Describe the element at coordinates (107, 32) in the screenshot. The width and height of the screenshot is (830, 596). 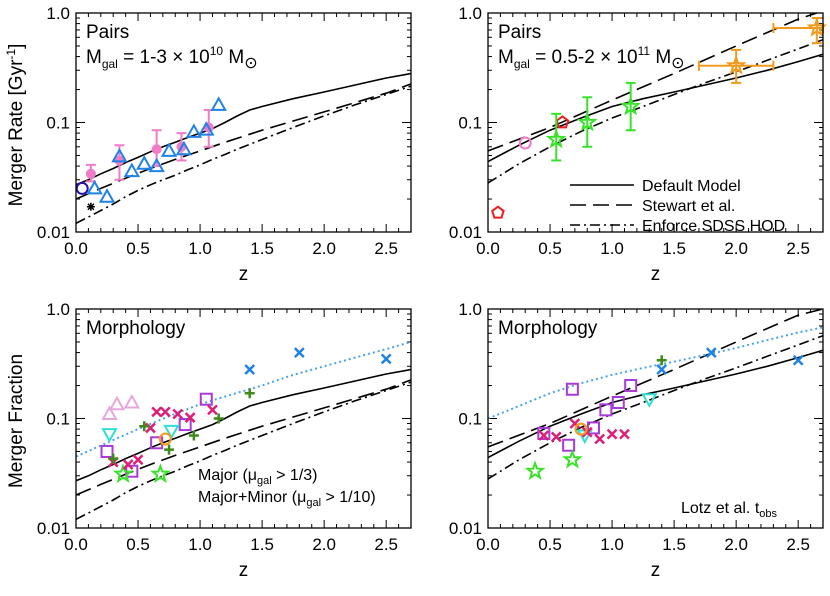
I see `panel-title: Pairs` at that location.